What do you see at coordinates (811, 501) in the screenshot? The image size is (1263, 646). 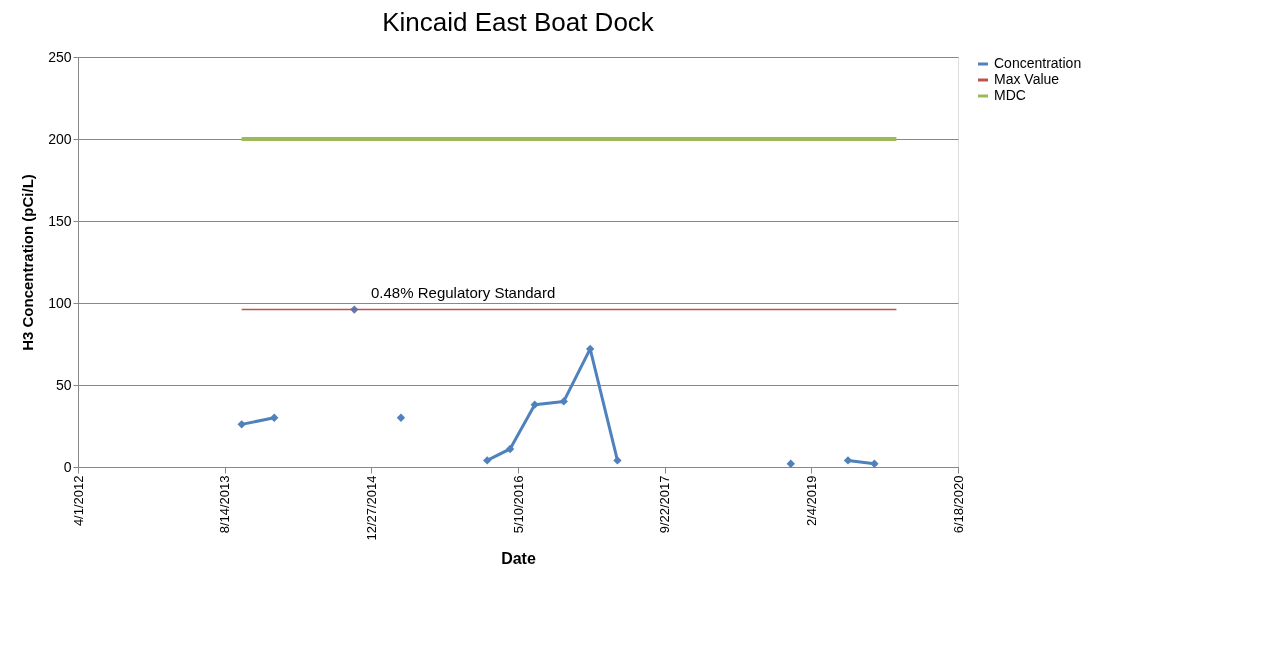 I see `x-tick-label: 2/4/2019` at bounding box center [811, 501].